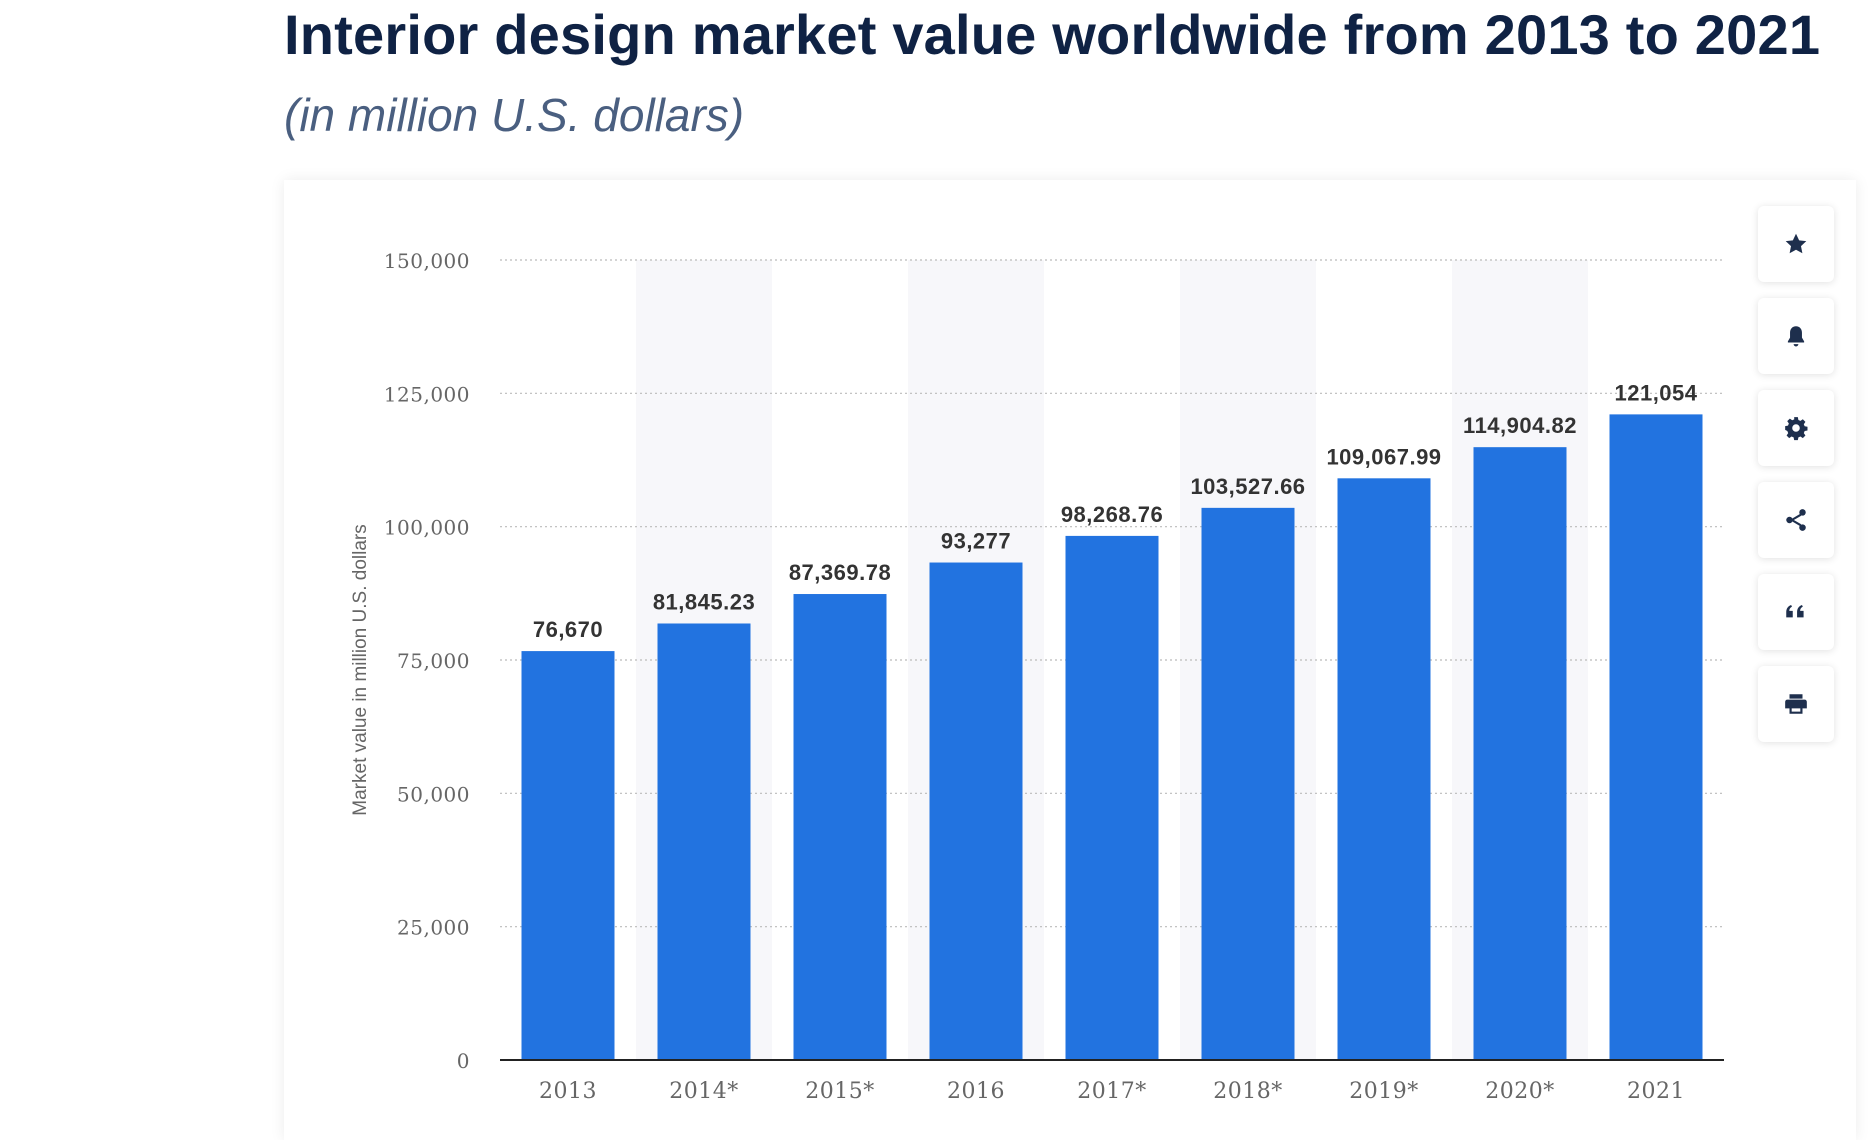 The image size is (1873, 1140). What do you see at coordinates (1112, 1091) in the screenshot?
I see `x-tick-label: 2017*` at bounding box center [1112, 1091].